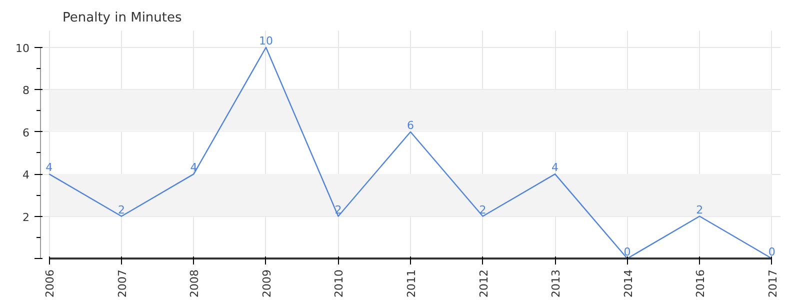  What do you see at coordinates (195, 283) in the screenshot?
I see `x-tick-label: 2008` at bounding box center [195, 283].